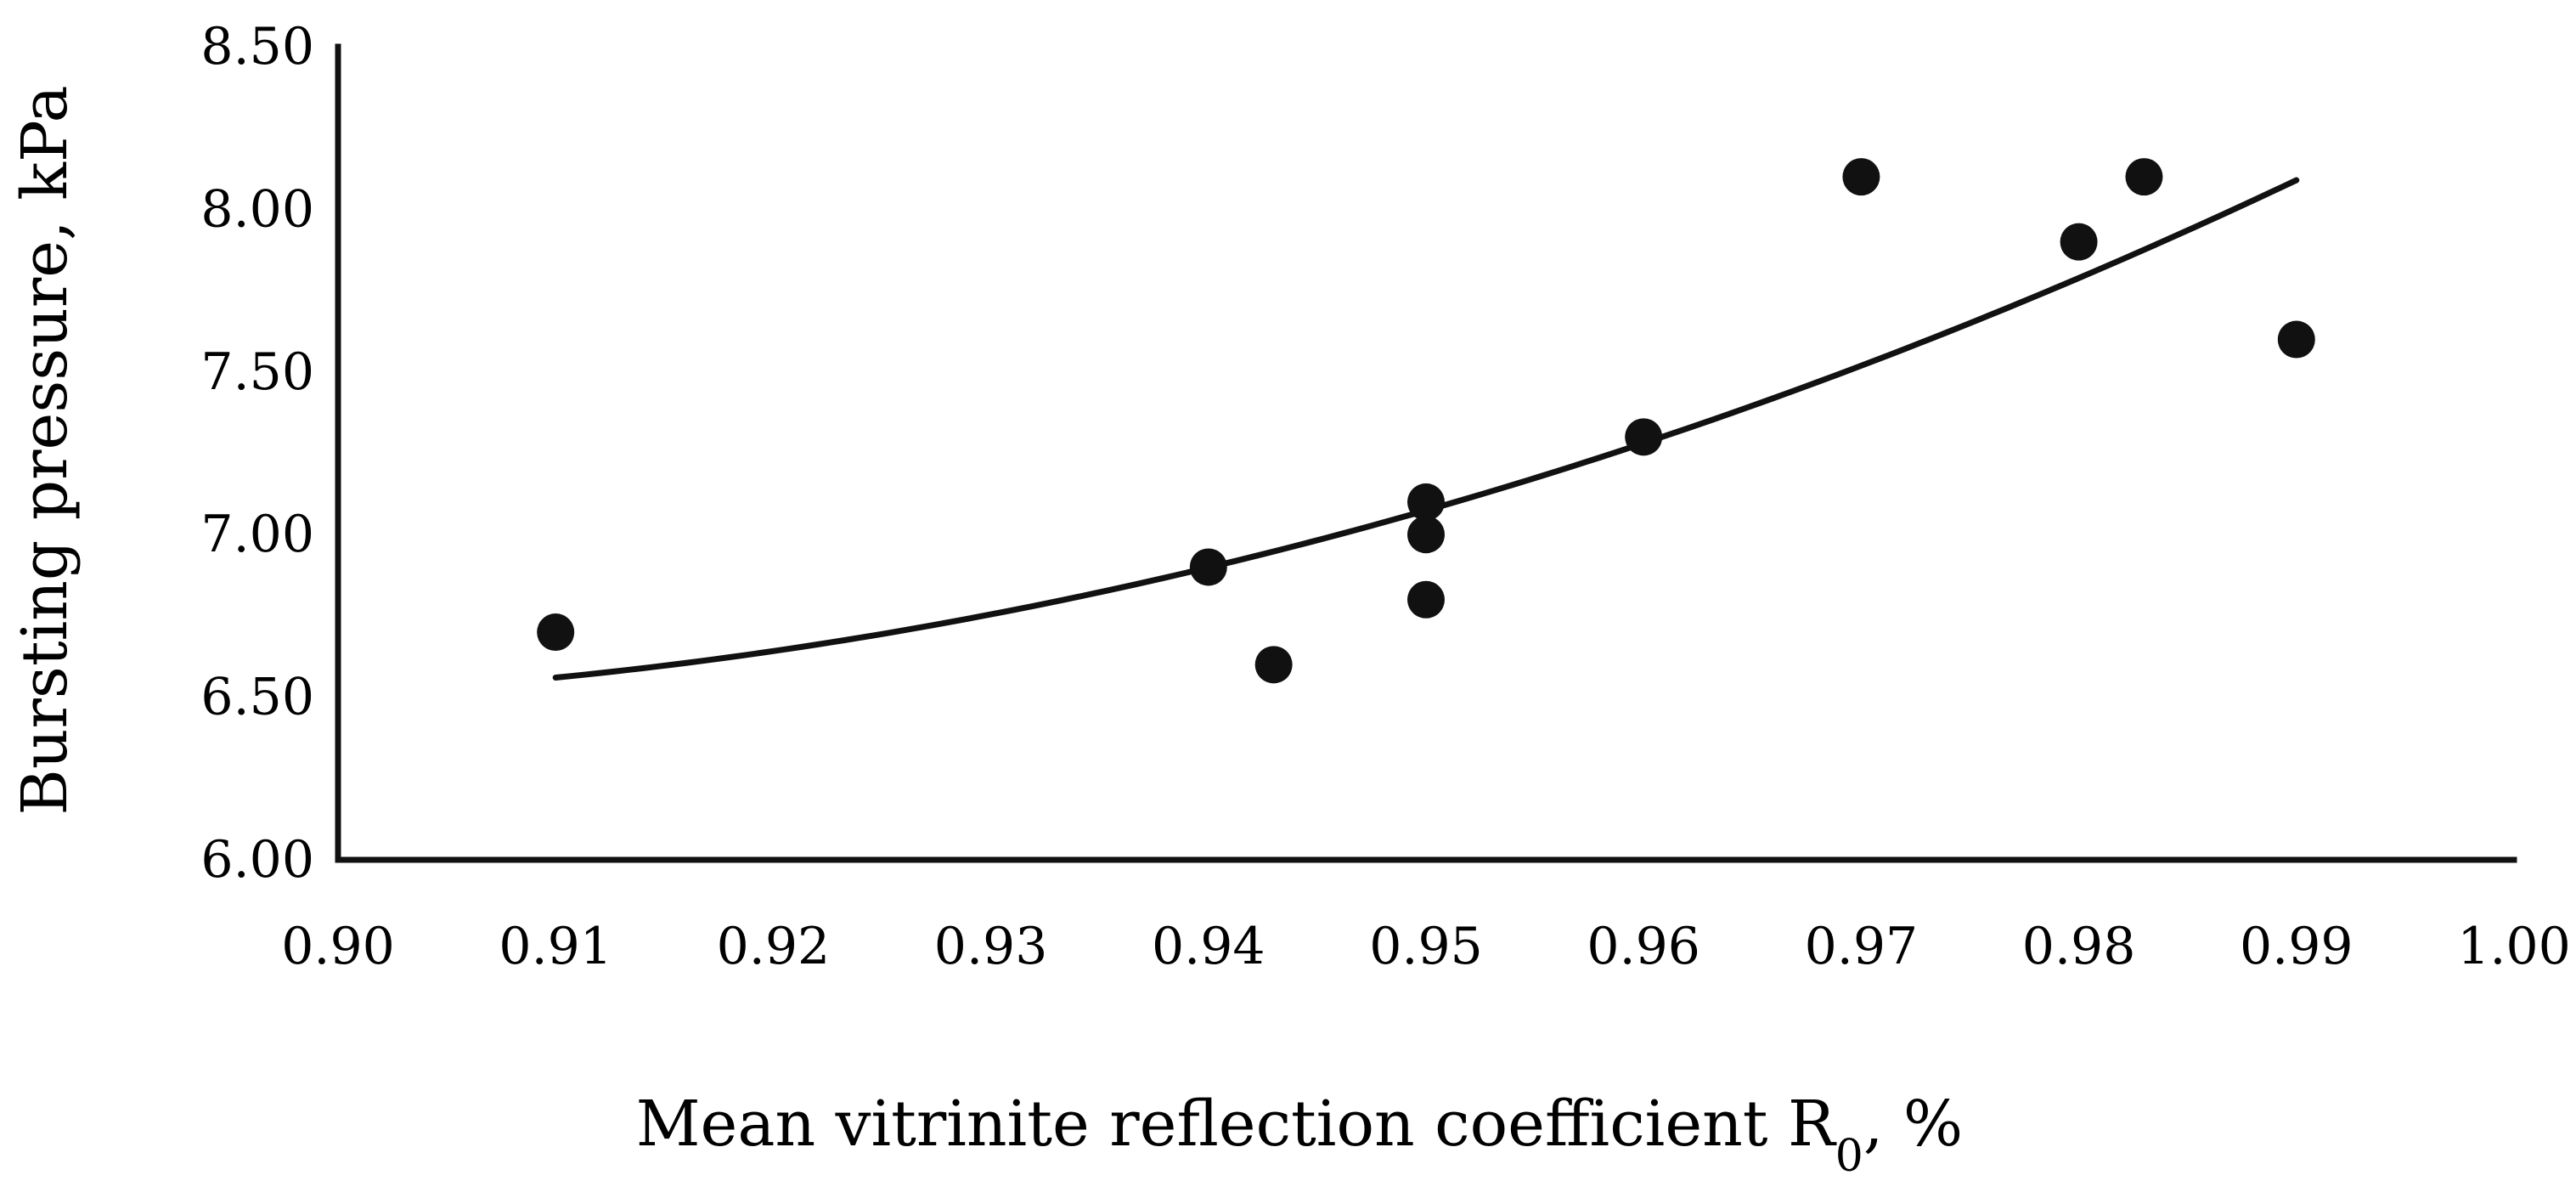  What do you see at coordinates (257, 46) in the screenshot?
I see `y-tick-label: 8.50` at bounding box center [257, 46].